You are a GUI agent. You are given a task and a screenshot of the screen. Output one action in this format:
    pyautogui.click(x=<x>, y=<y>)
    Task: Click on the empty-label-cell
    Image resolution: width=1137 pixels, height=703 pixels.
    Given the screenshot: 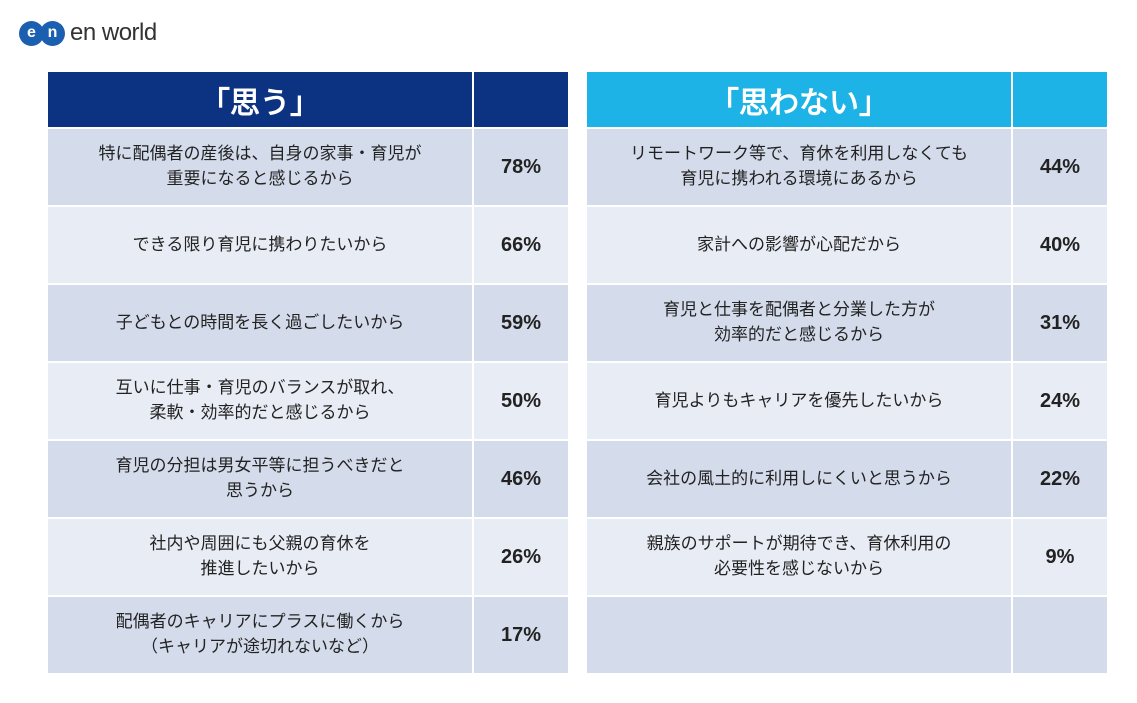 What is the action you would take?
    pyautogui.click(x=799, y=635)
    